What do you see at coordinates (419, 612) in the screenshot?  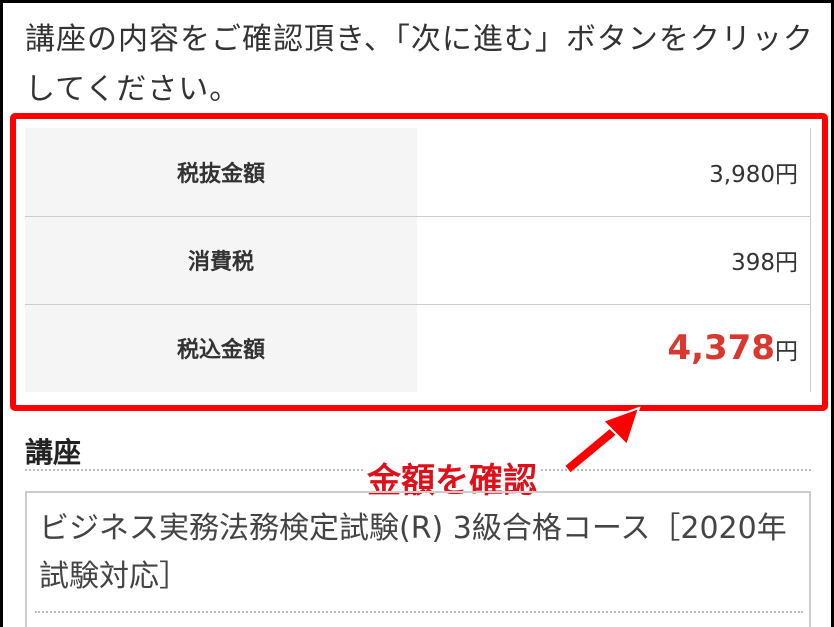 I see `divider` at bounding box center [419, 612].